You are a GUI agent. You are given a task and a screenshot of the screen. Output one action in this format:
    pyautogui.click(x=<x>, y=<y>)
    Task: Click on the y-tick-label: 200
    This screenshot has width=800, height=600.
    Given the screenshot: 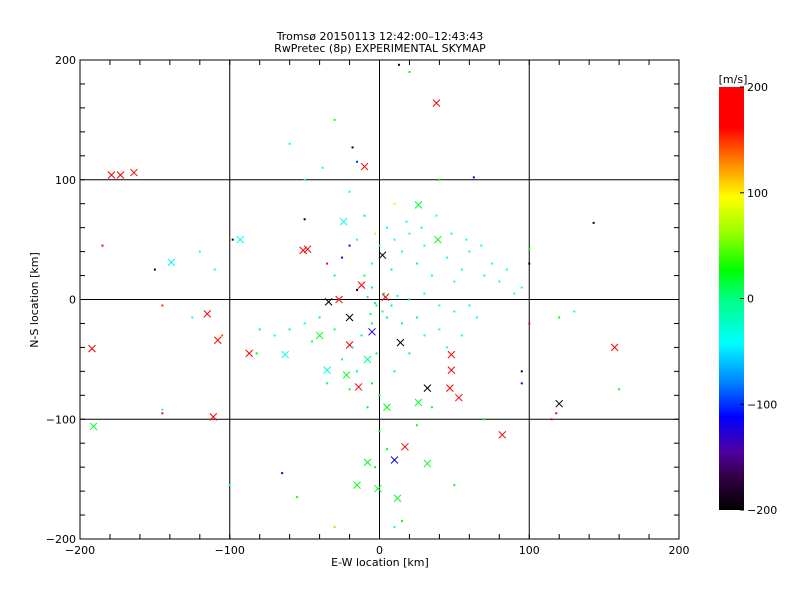 What is the action you would take?
    pyautogui.click(x=65, y=60)
    